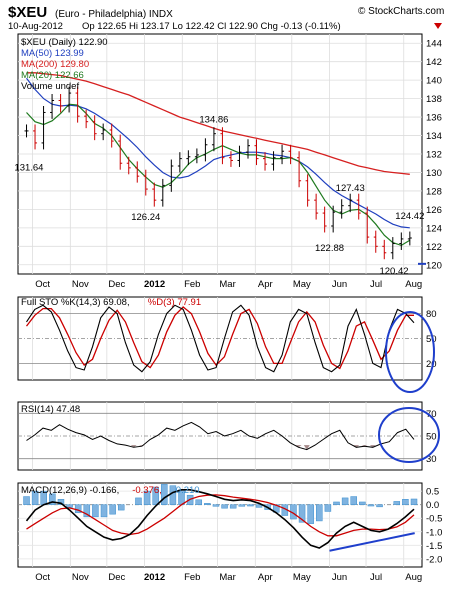  I want to click on chart-name: (Euro - Philadelphia) INDX, so click(114, 14).